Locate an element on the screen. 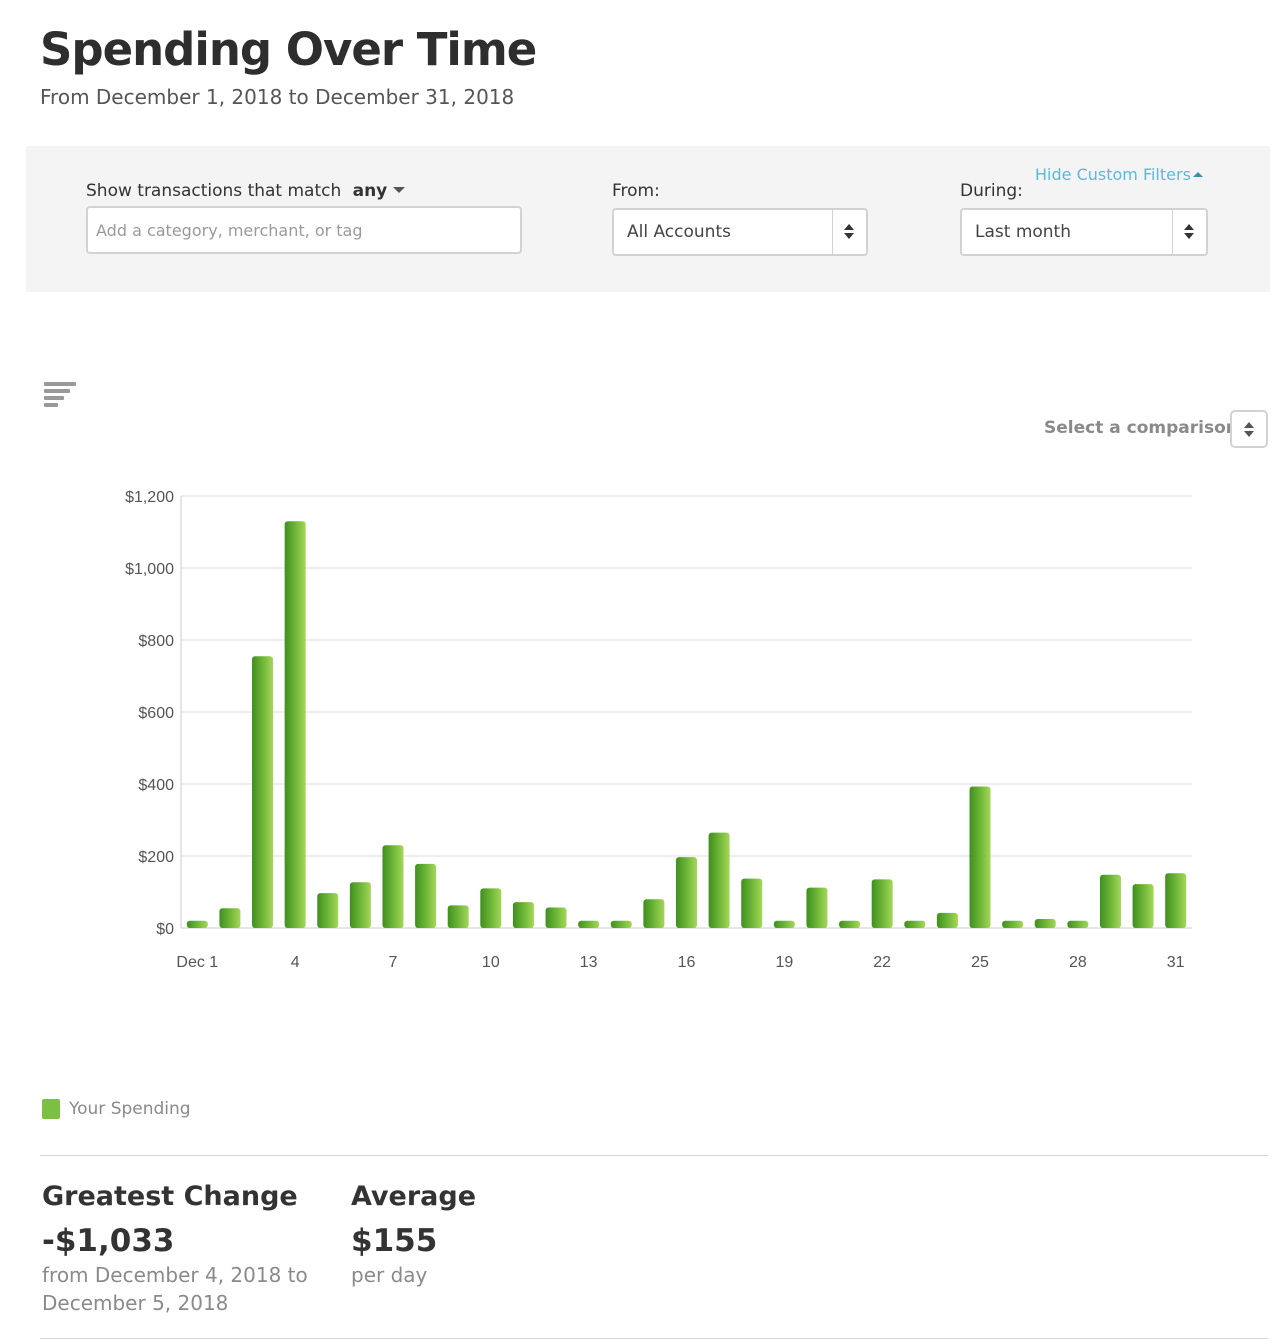  x-tick-label: 10 is located at coordinates (491, 962).